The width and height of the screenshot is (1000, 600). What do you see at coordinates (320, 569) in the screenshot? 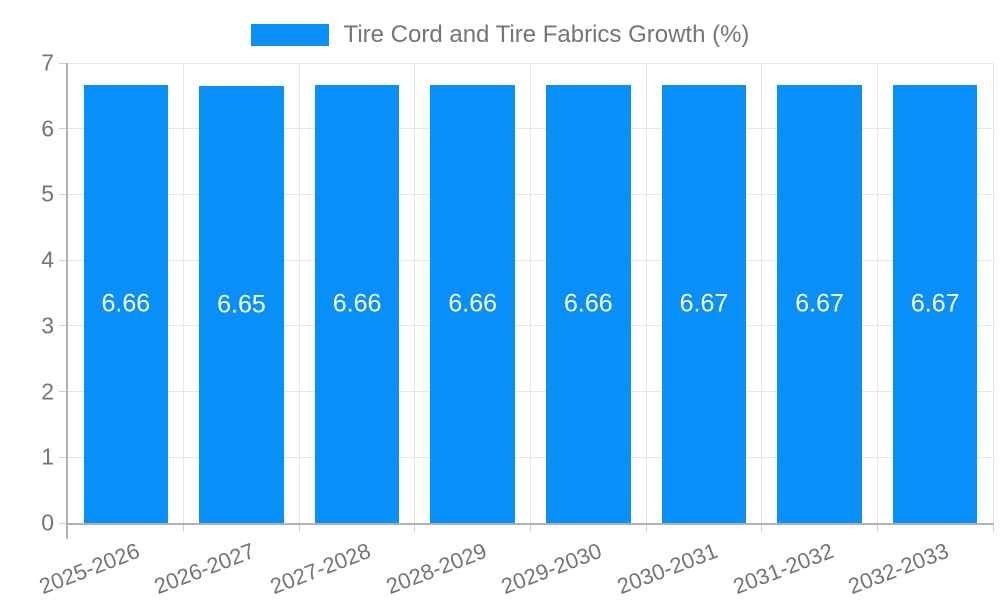
I see `x-tick-label: 2027-2028` at bounding box center [320, 569].